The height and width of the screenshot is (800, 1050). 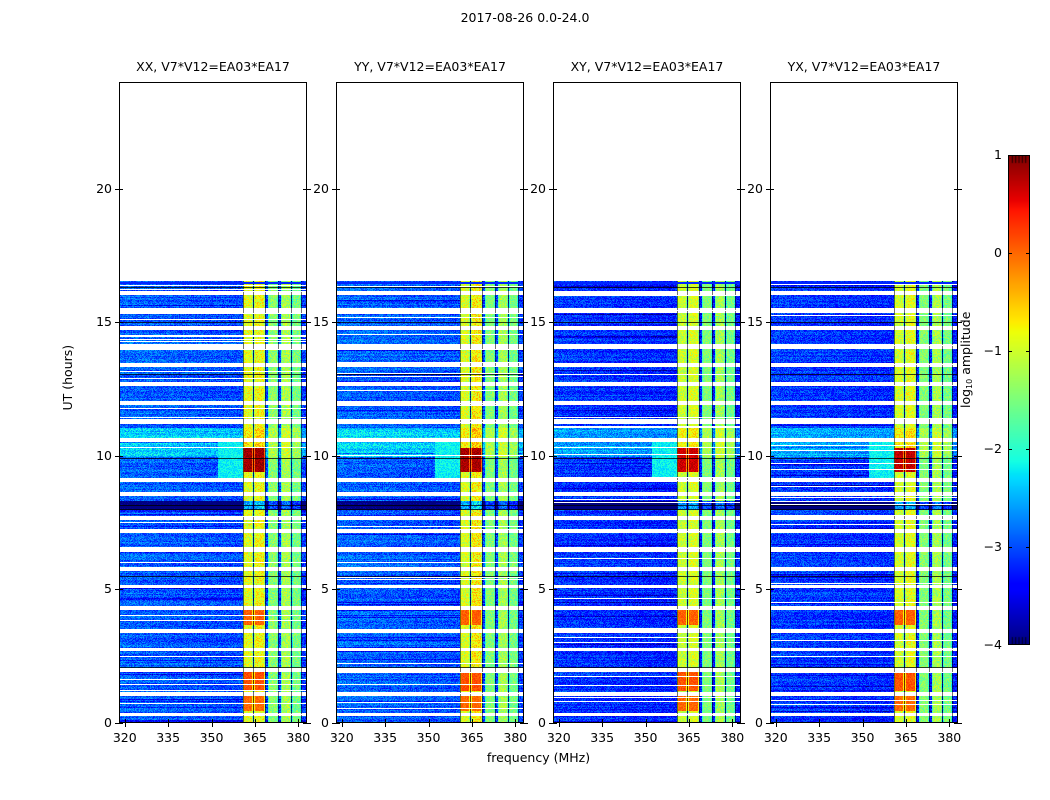 What do you see at coordinates (67, 377) in the screenshot?
I see `y-axis-label: UT (hours)` at bounding box center [67, 377].